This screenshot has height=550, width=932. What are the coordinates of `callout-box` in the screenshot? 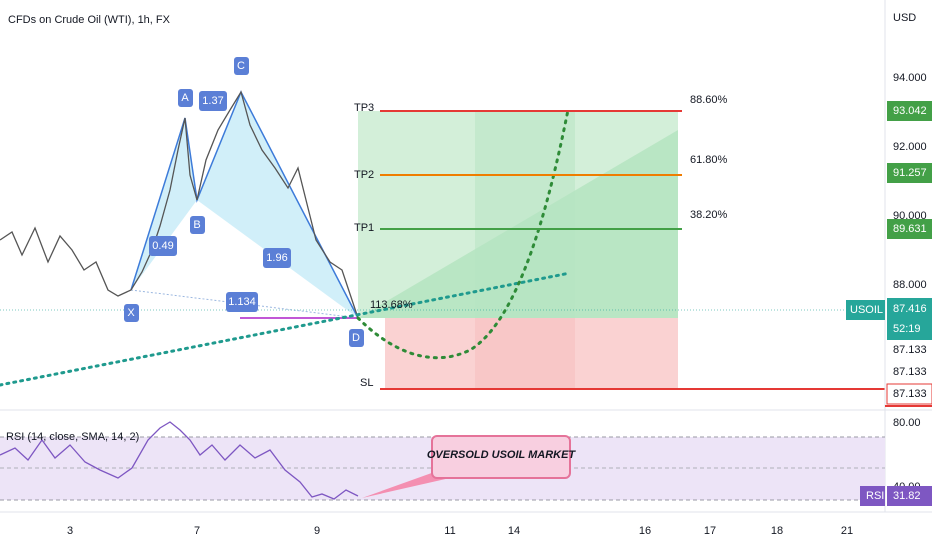 It's located at (501, 457).